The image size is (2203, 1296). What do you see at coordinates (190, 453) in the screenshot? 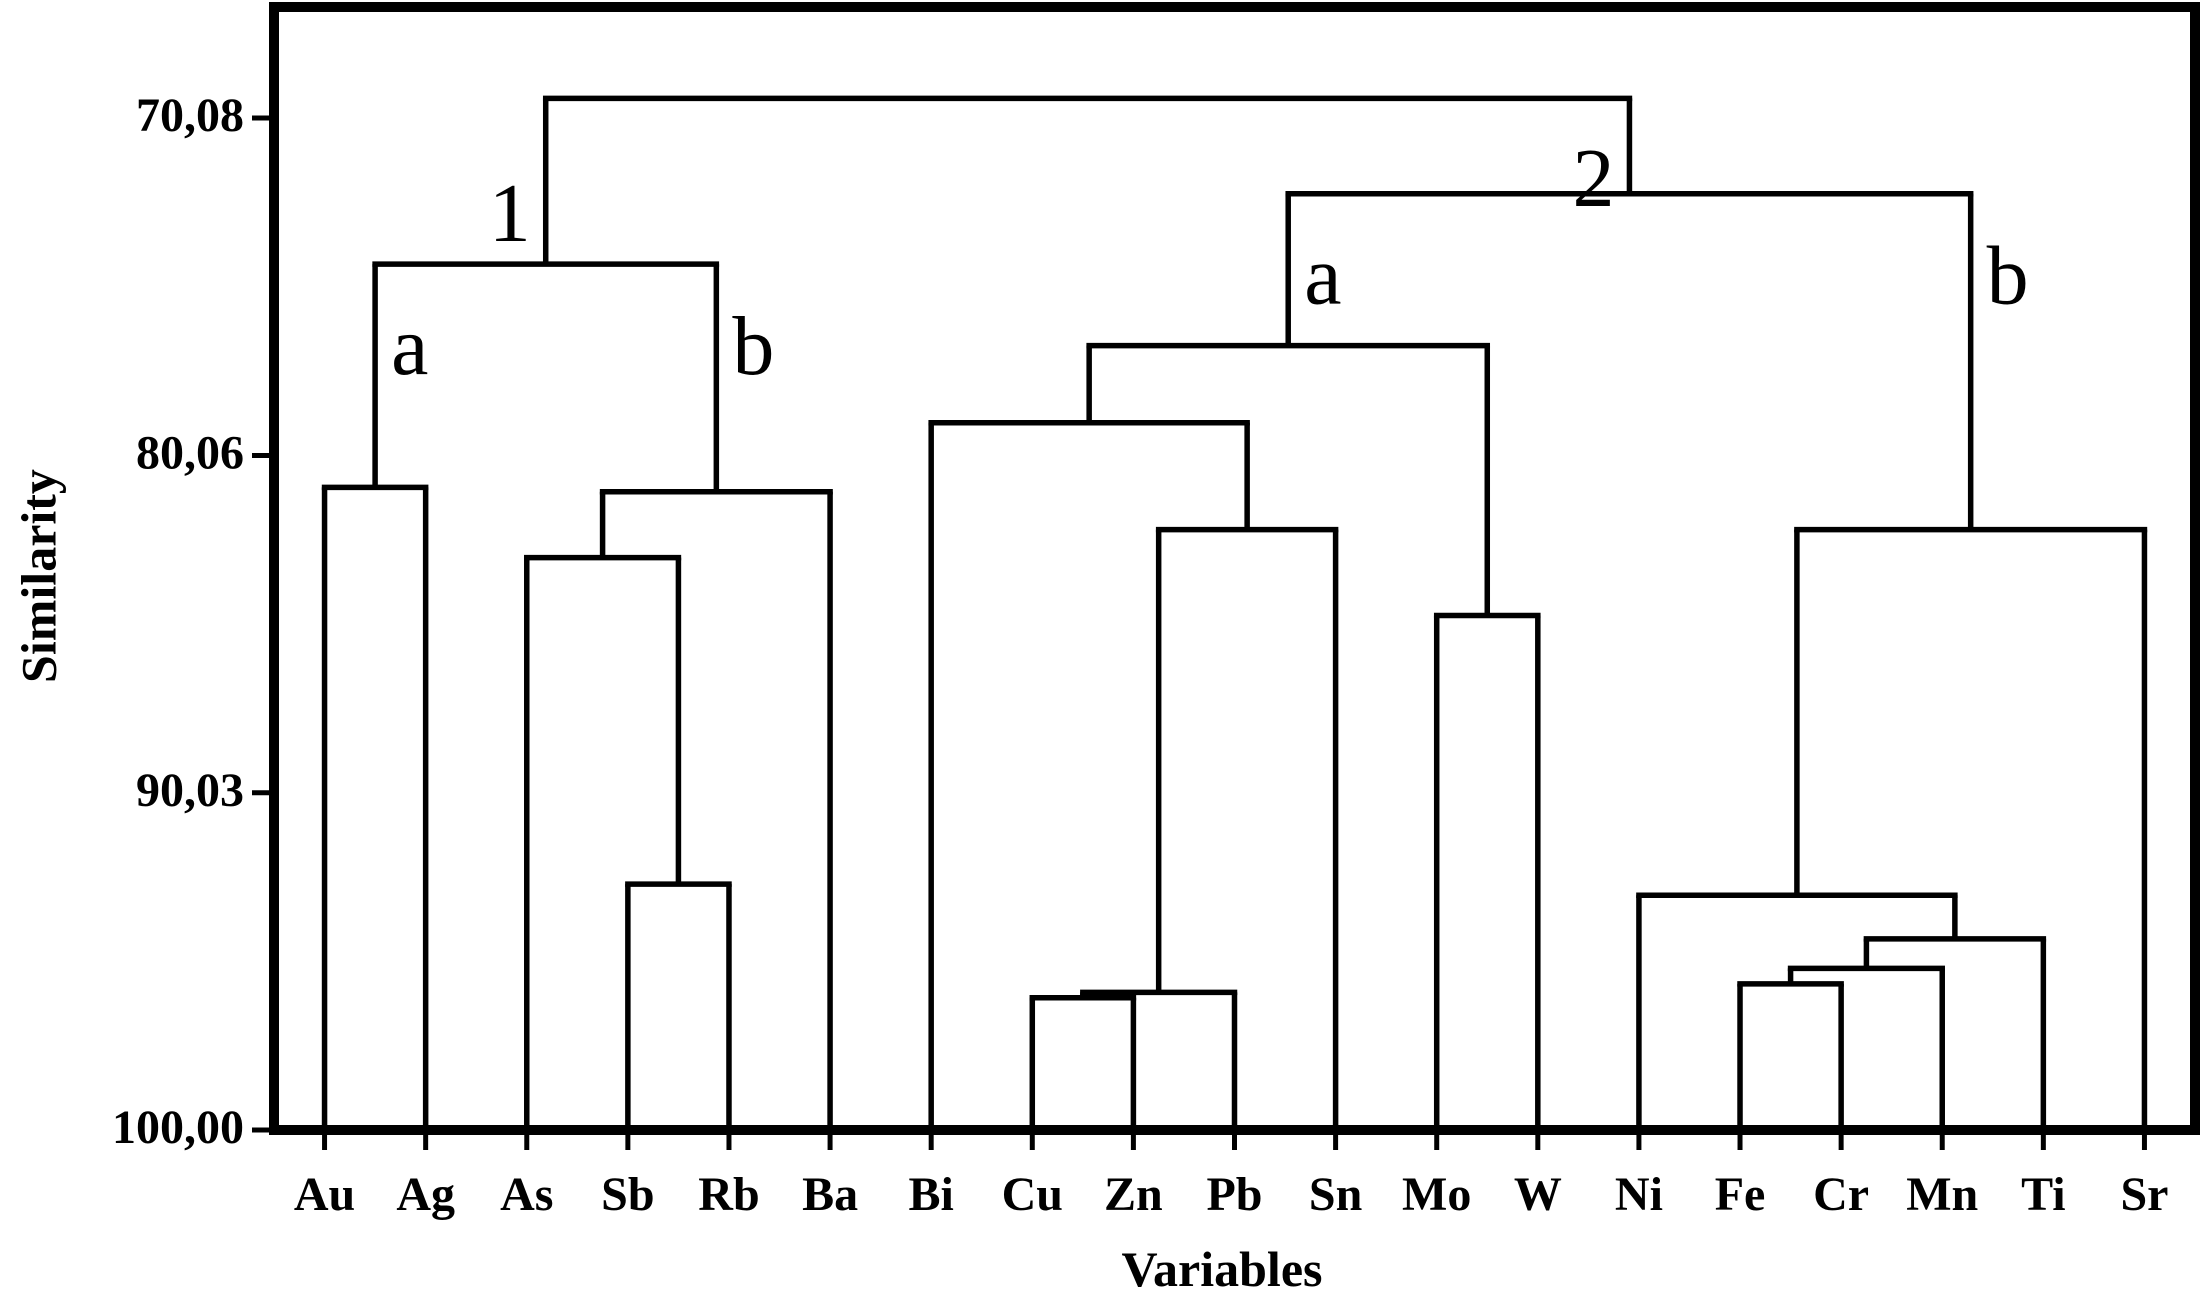
I see `y-tick-label: 80,06` at bounding box center [190, 453].